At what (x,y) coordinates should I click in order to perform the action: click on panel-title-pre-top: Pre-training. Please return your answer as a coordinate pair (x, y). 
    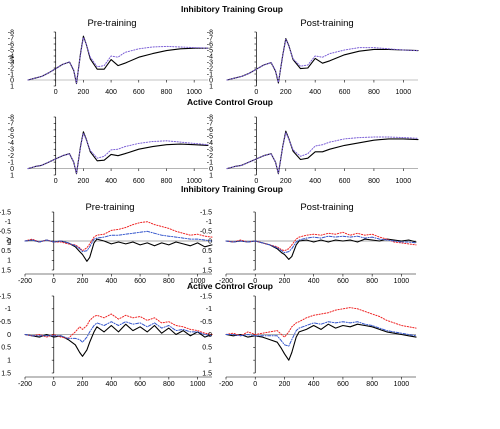
    Looking at the image, I should click on (111, 23).